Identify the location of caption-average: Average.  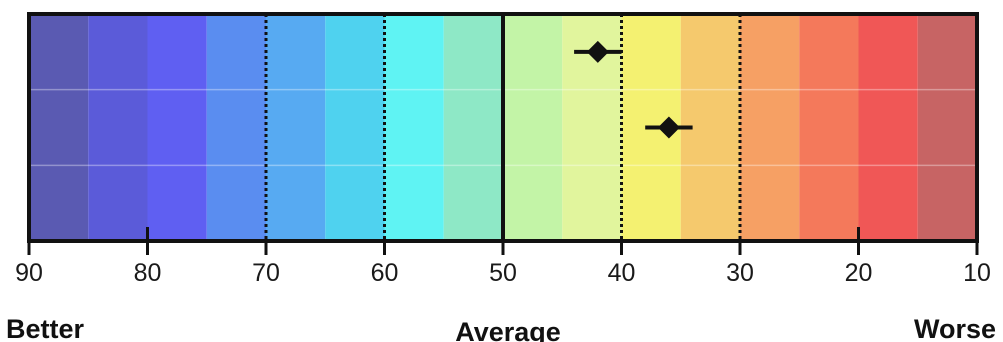
(508, 329).